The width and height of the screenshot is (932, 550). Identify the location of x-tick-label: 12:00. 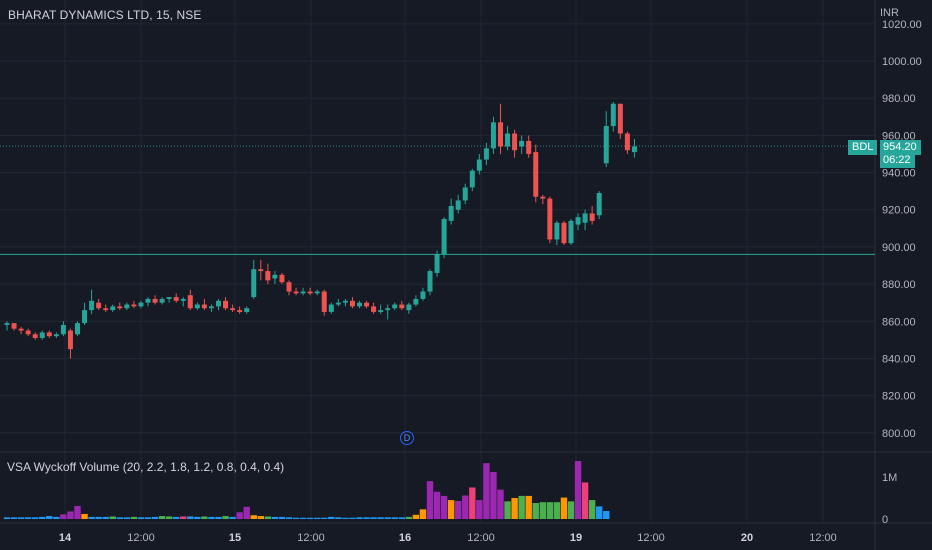
(311, 538).